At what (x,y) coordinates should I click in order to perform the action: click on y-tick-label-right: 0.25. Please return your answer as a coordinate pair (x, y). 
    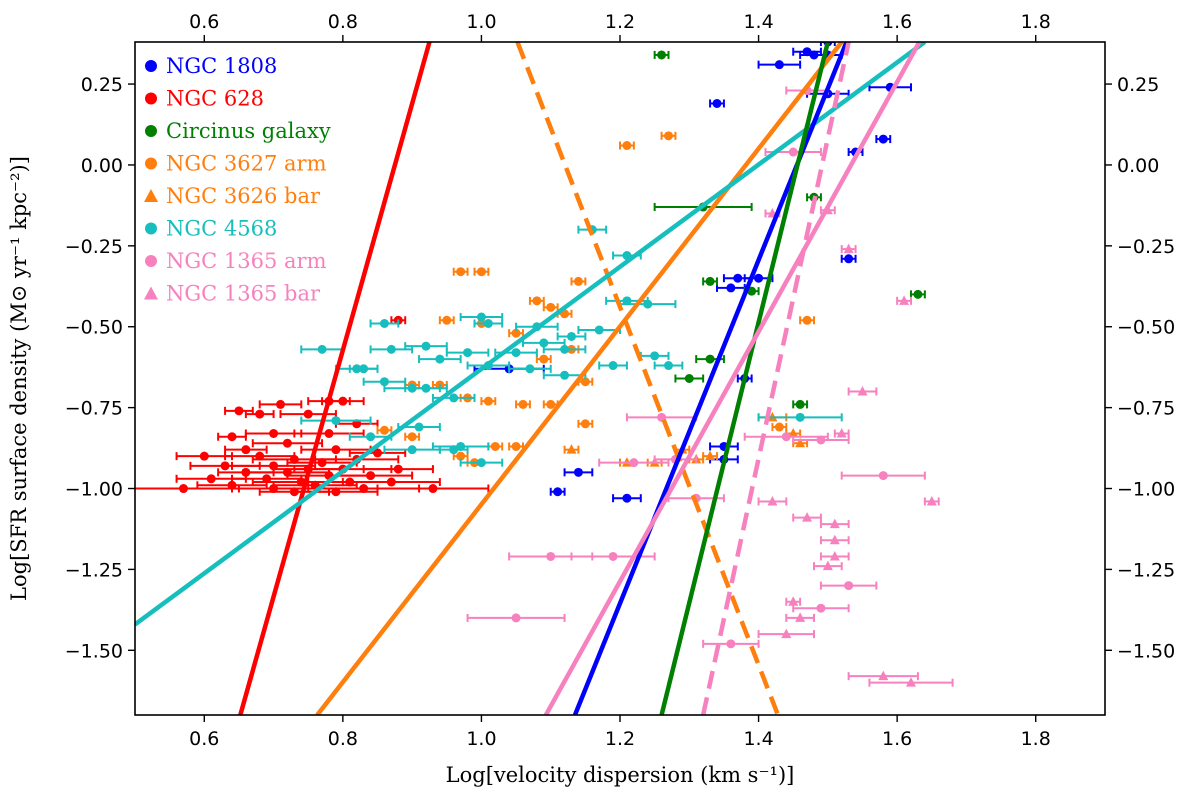
    Looking at the image, I should click on (1138, 85).